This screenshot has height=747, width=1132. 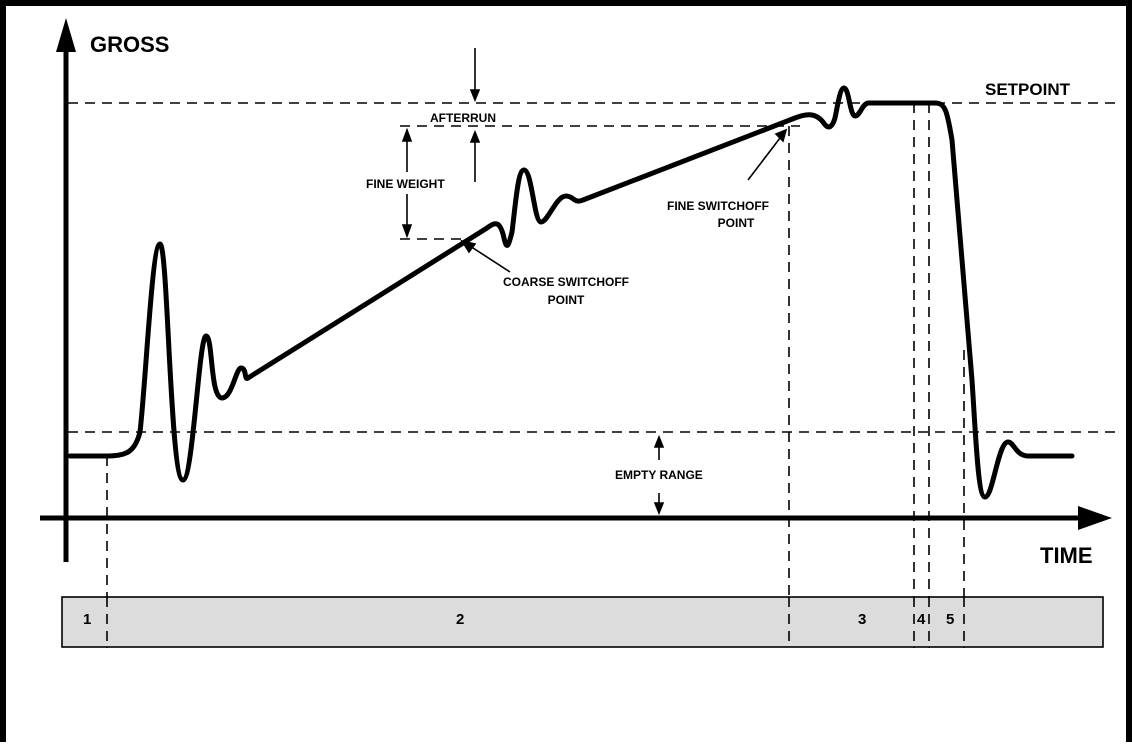 I want to click on coarse-switchoff-label-line1: COARSE SWITCHOFF, so click(x=566, y=282).